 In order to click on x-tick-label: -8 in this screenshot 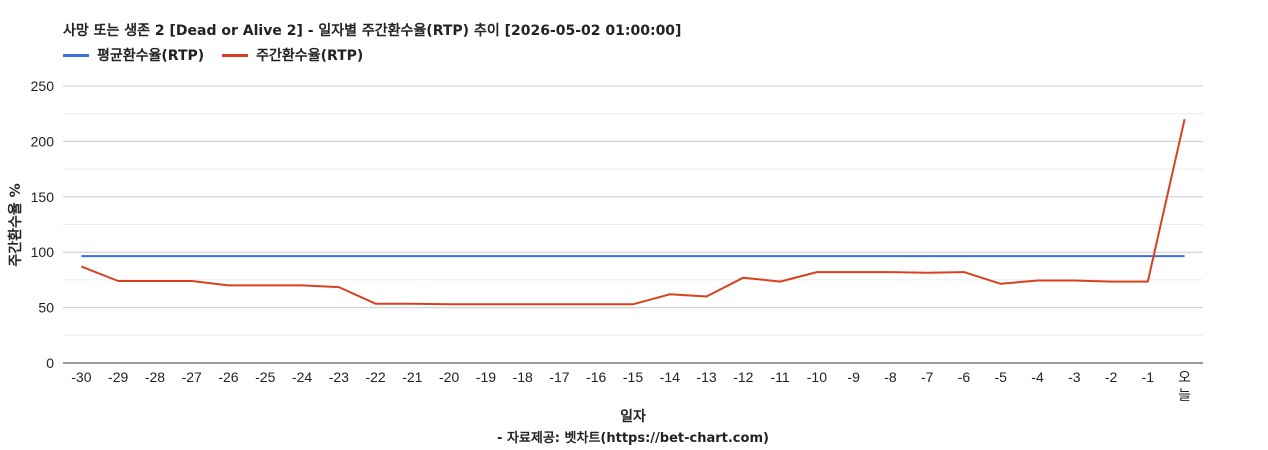, I will do `click(890, 377)`.